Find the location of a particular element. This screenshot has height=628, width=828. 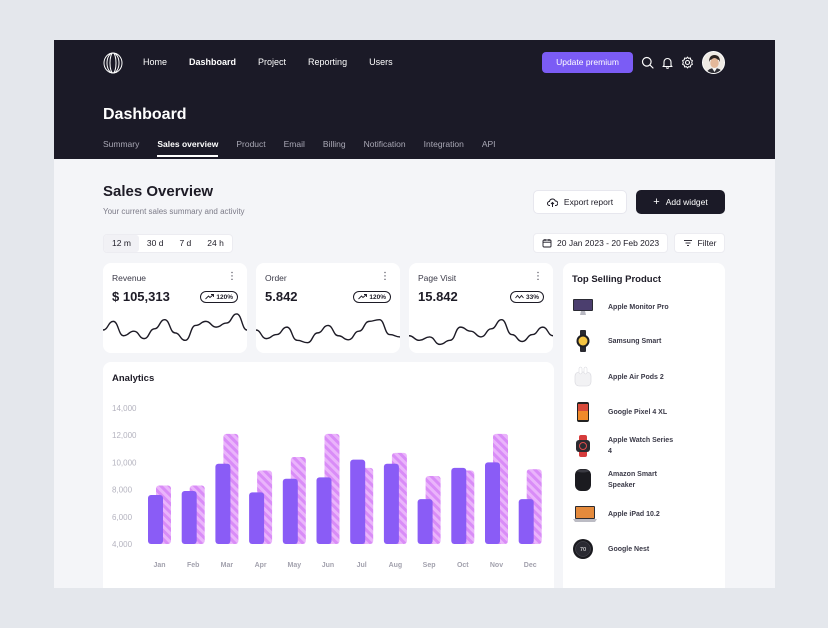

x-tick-label: Nov is located at coordinates (496, 565).